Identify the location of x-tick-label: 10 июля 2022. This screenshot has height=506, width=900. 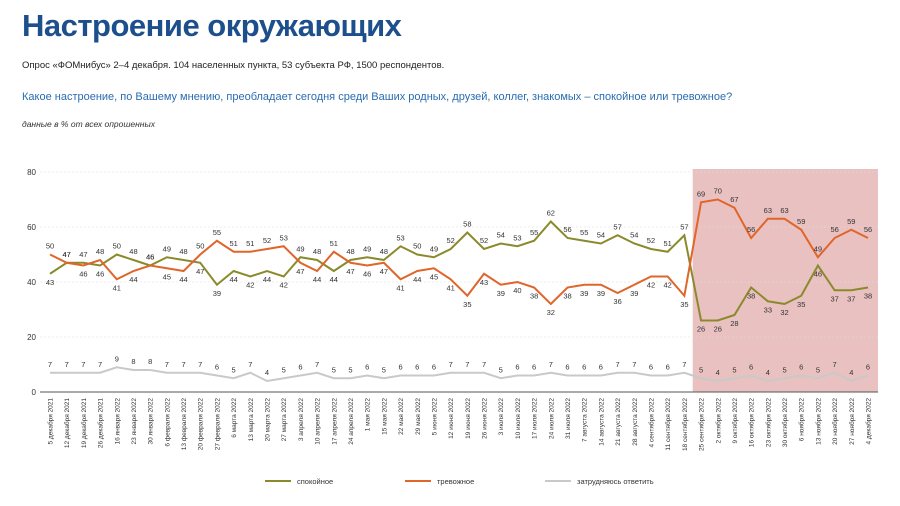
(518, 418).